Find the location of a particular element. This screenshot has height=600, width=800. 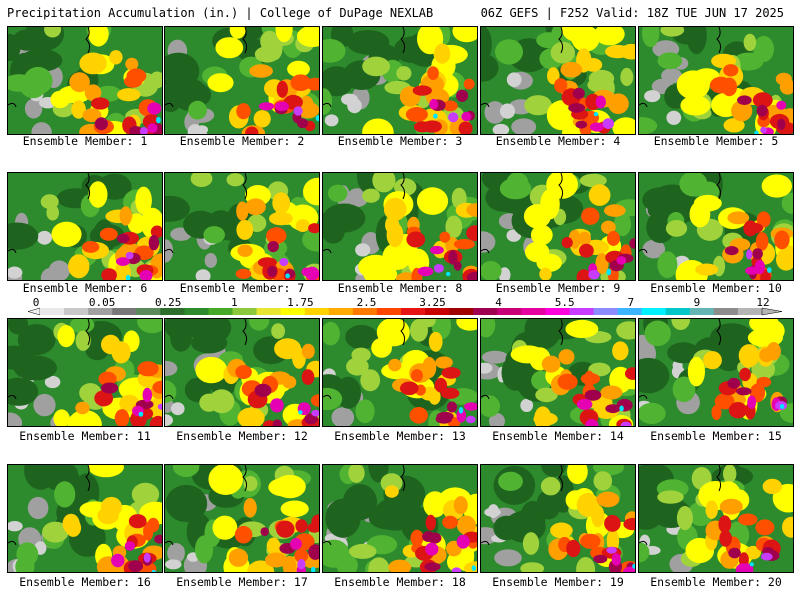

ensemble-member-label: Ensemble Member: 17 is located at coordinates (242, 582).